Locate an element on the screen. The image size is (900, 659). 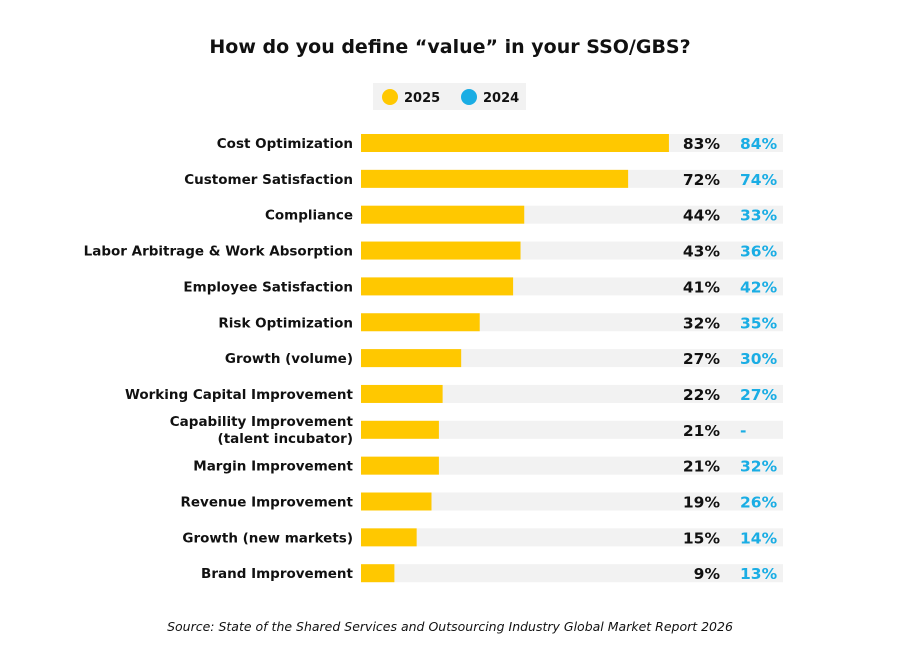
legend-marker-2024 is located at coordinates (469, 97).